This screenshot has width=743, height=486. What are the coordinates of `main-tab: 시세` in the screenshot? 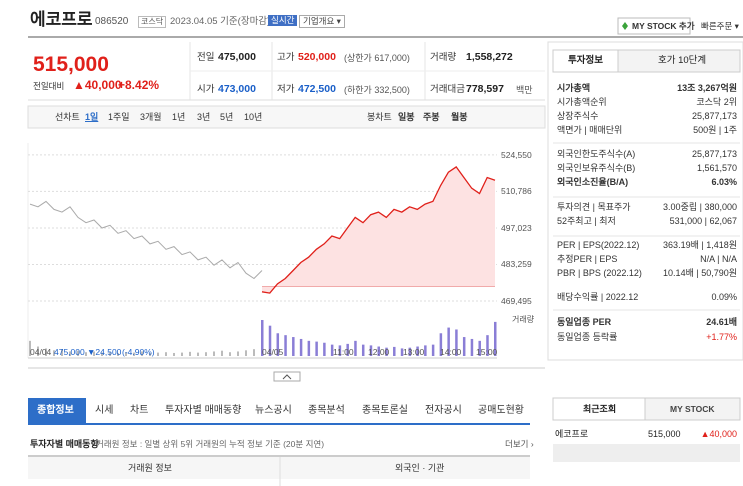 It's located at (104, 410).